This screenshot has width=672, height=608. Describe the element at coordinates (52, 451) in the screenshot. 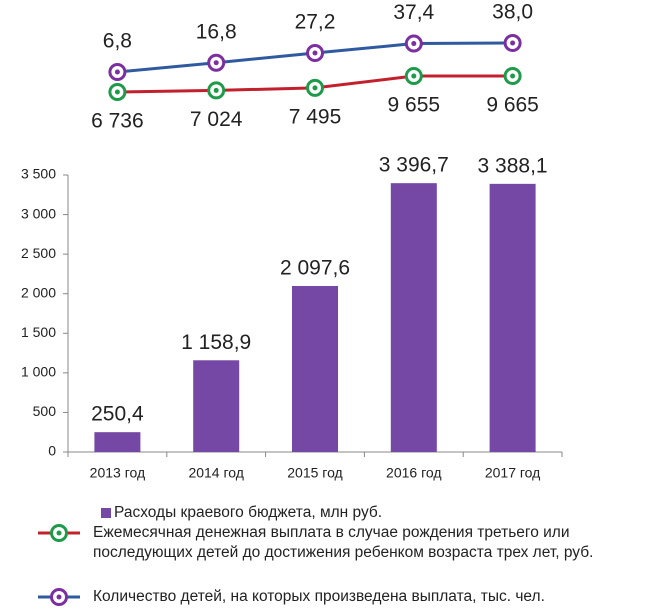

I see `y-tick-label: 0` at that location.